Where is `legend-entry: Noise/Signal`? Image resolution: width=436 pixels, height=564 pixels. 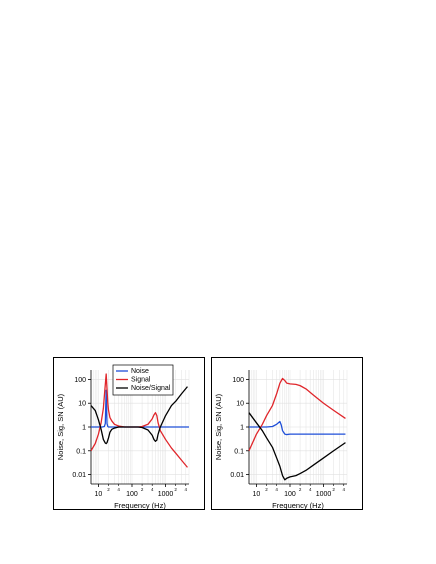 legend-entry: Noise/Signal is located at coordinates (151, 388).